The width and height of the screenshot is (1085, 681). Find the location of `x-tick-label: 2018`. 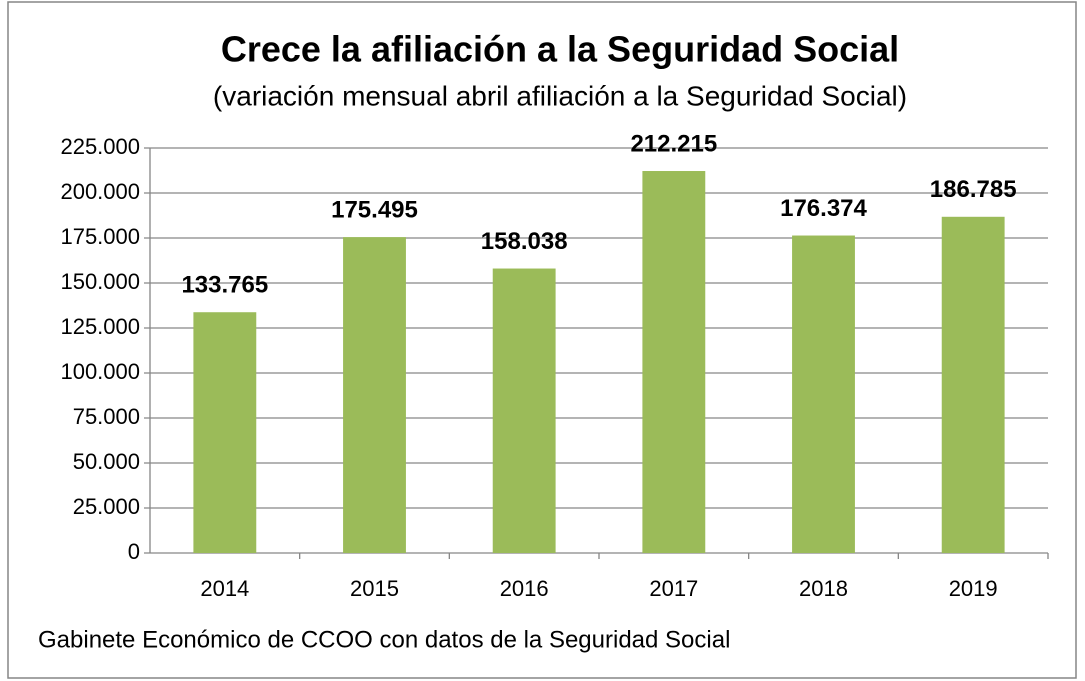

x-tick-label: 2018 is located at coordinates (823, 588).